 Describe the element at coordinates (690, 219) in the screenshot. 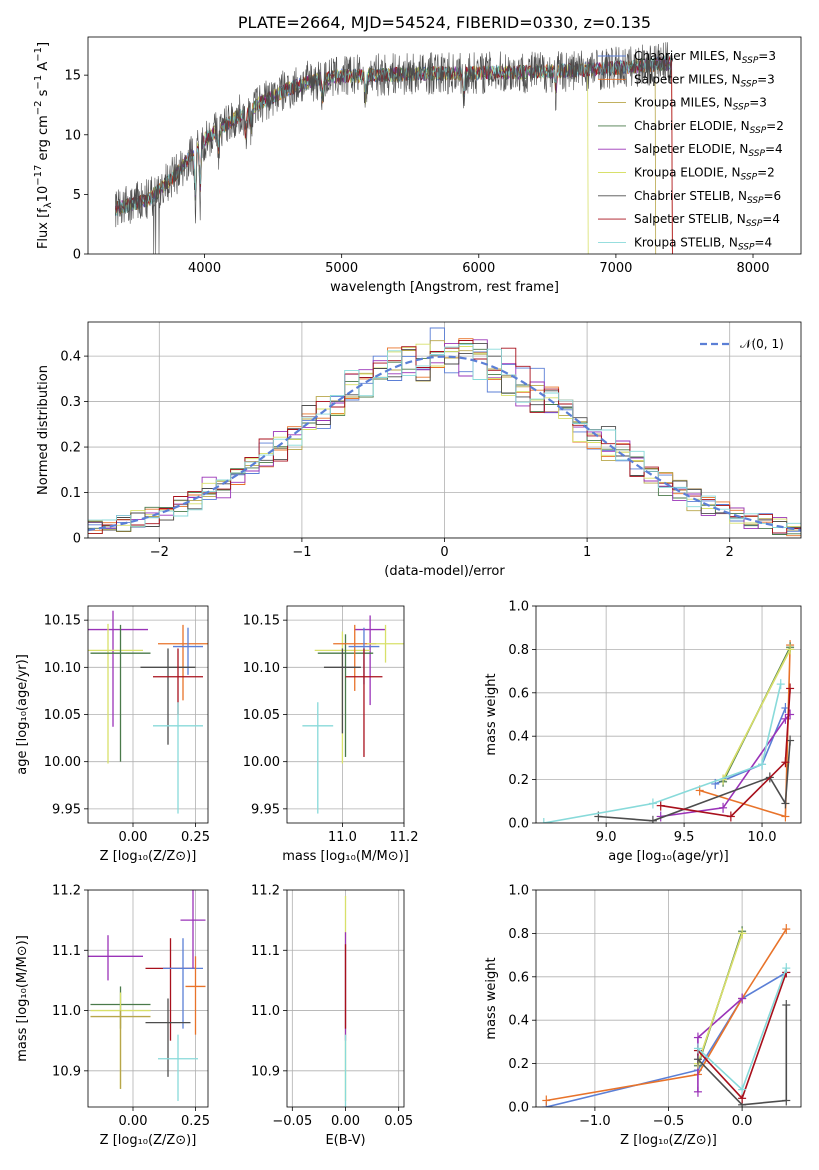

I see `legend-text: Salpeter STELIB, N` at that location.